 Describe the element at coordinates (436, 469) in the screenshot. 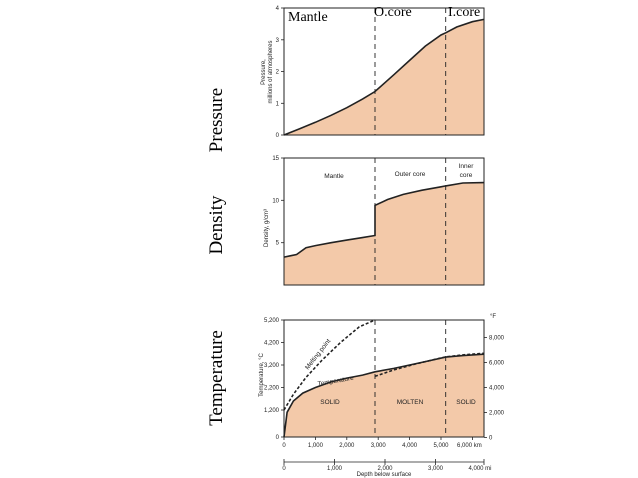

I see `mile-tick-label-3: 3,000` at that location.